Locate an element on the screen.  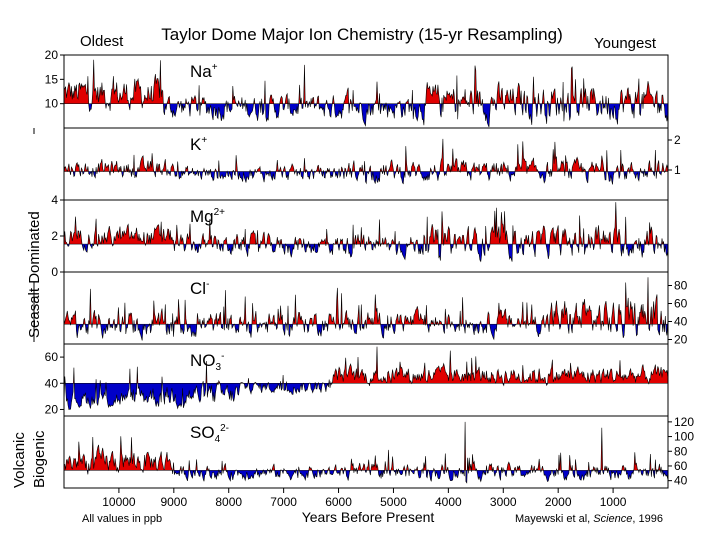
Cl-panel-frame is located at coordinates (366, 308).